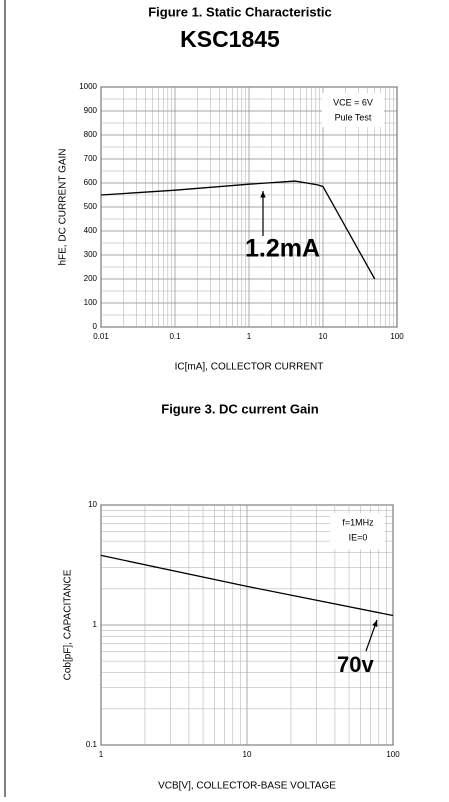  What do you see at coordinates (249, 367) in the screenshot?
I see `x-axis-label: IC[mA], COLLECTOR CURRENT` at bounding box center [249, 367].